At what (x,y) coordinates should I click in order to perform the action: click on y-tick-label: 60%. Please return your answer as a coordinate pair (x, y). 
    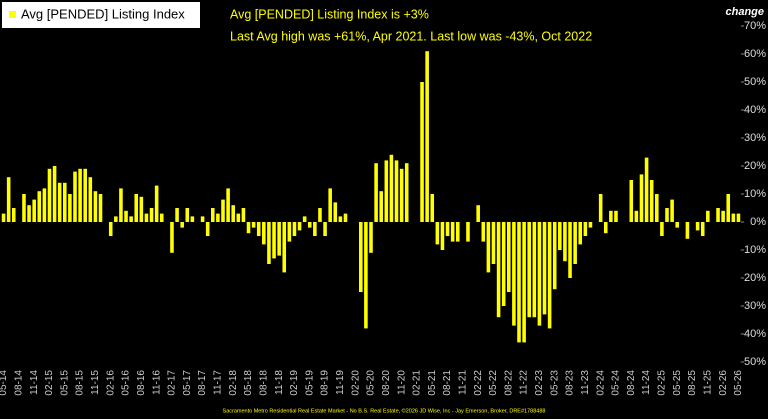
    Looking at the image, I should click on (755, 54).